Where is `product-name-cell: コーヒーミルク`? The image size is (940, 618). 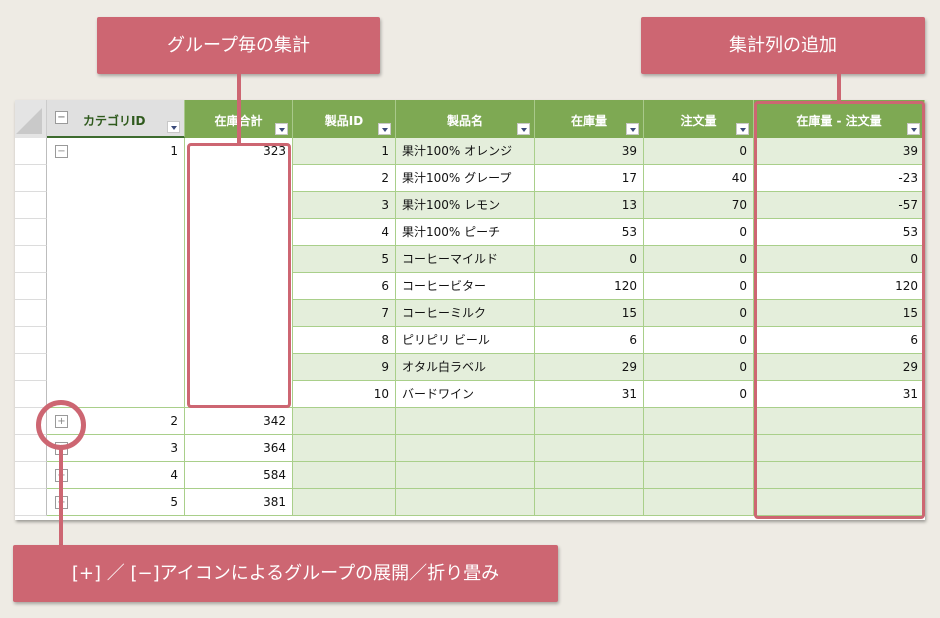
product-name-cell: コーヒーミルク is located at coordinates (465, 313).